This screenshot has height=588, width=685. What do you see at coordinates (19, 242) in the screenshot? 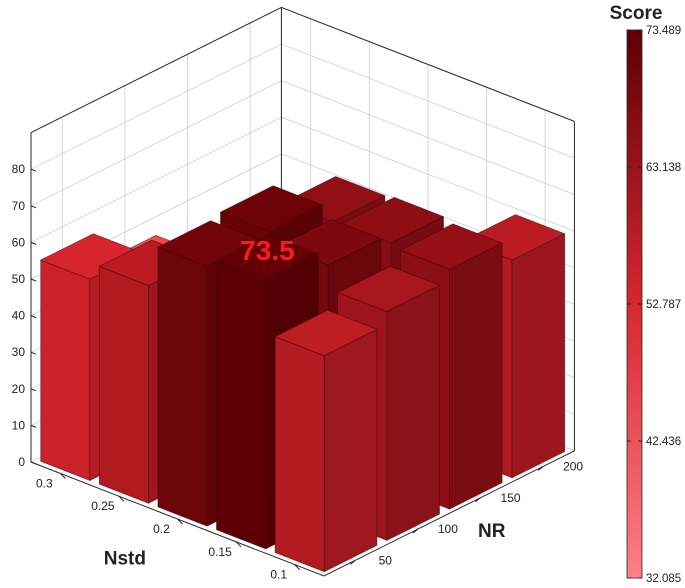
I see `z-tick-label: 60` at bounding box center [19, 242].